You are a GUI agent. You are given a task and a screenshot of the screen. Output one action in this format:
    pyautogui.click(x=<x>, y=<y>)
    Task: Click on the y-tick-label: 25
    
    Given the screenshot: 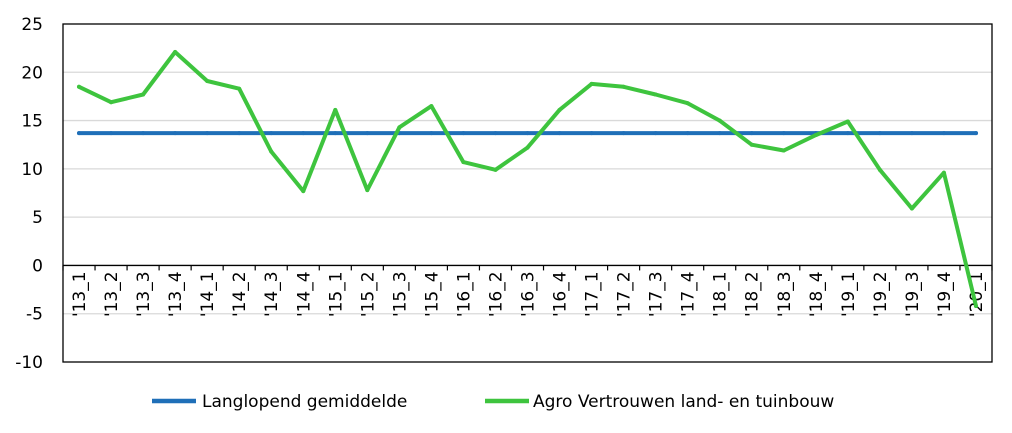 What is the action you would take?
    pyautogui.click(x=32, y=25)
    